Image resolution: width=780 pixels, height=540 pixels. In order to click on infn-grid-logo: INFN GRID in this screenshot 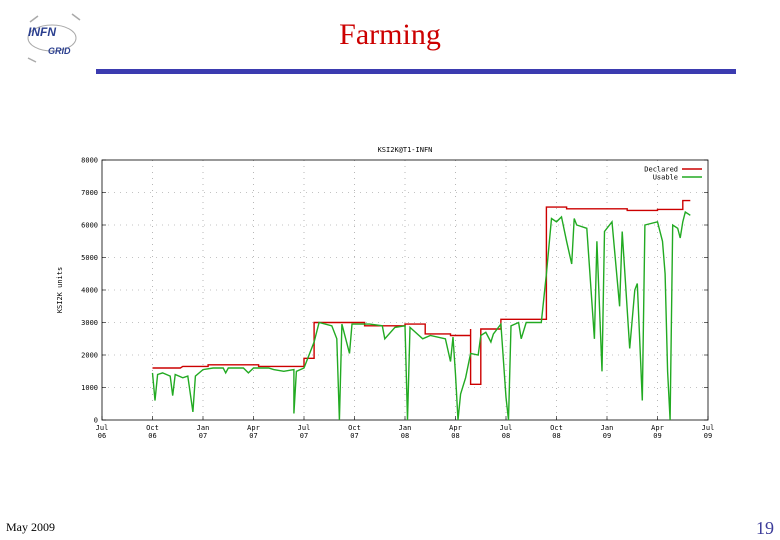, I will do `click(54, 38)`.